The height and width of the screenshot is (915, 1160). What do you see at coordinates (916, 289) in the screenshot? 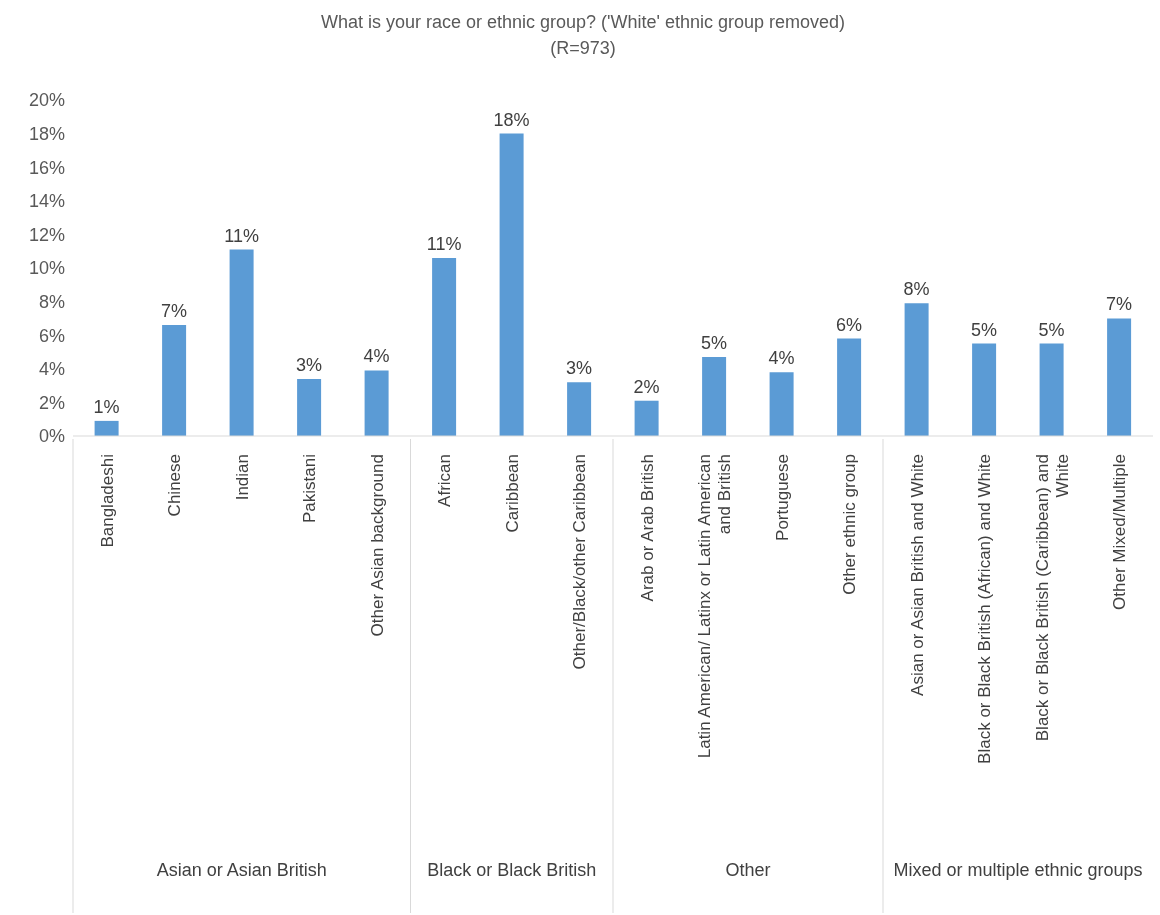
I see `data-label: 8%` at bounding box center [916, 289].